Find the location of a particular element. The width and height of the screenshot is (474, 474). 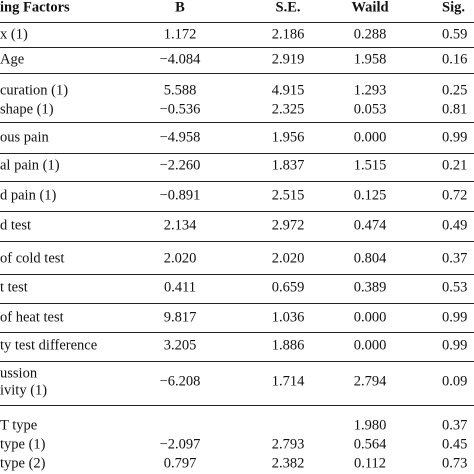

cell-value: −2.097 is located at coordinates (180, 444).